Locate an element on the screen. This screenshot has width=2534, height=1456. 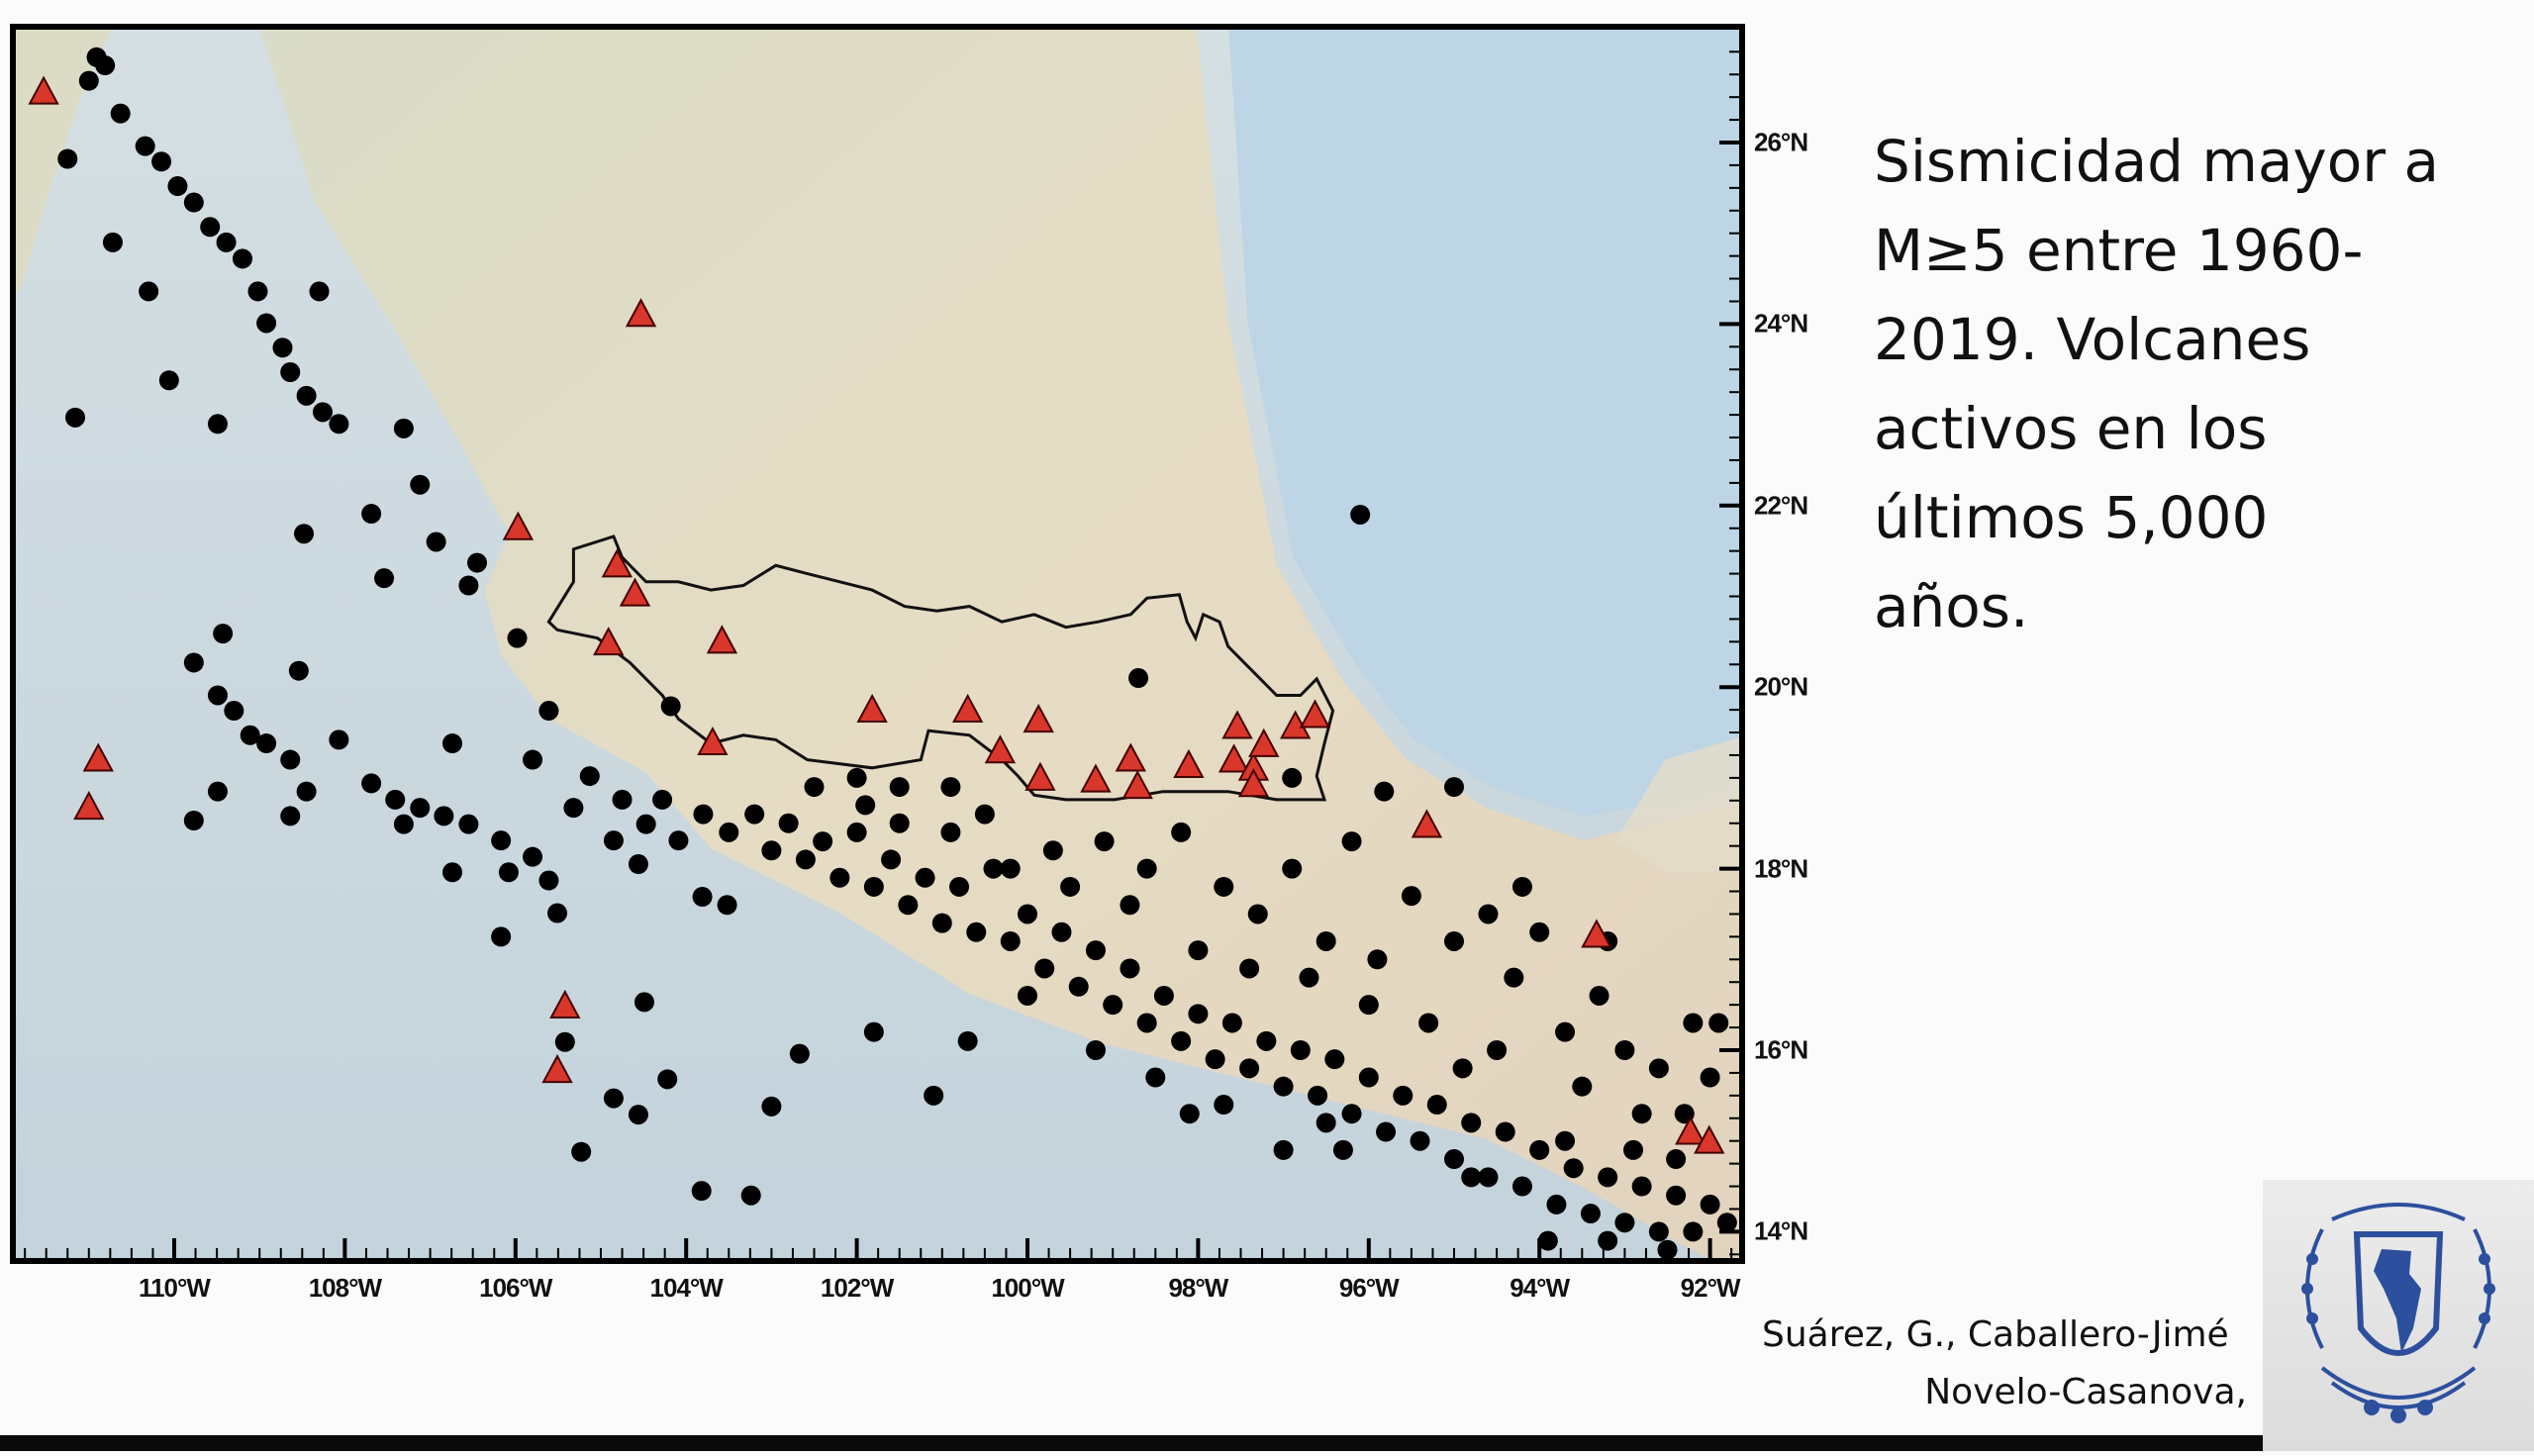
lat-tick-label: 14°N is located at coordinates (1781, 1230).